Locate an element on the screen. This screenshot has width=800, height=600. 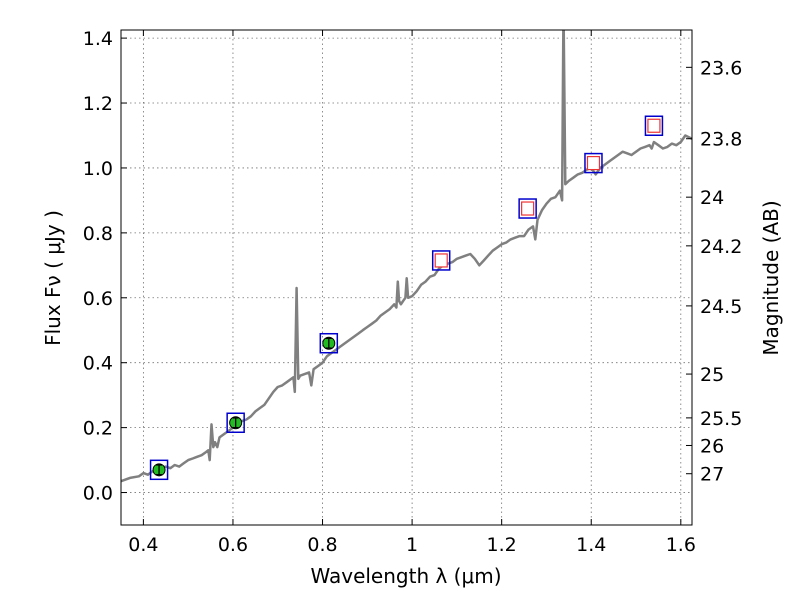
right-axis-label: Magnitude (AB) is located at coordinates (771, 277).